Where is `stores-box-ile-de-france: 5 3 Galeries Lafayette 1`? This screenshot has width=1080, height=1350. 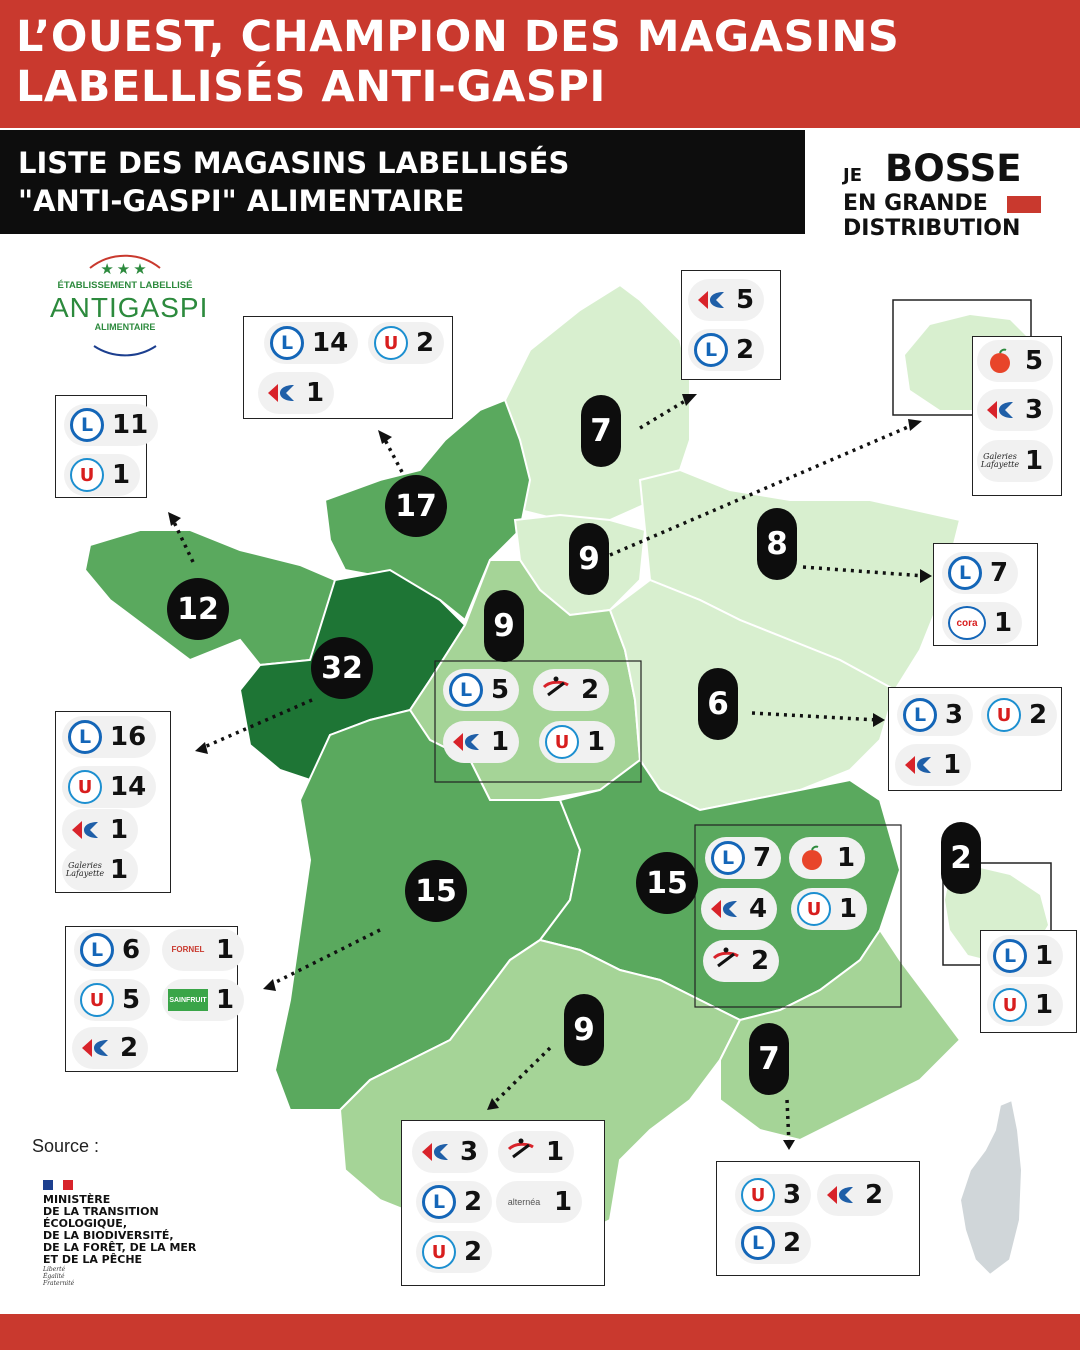 stores-box-ile-de-france: 5 3 Galeries Lafayette 1 is located at coordinates (1017, 416).